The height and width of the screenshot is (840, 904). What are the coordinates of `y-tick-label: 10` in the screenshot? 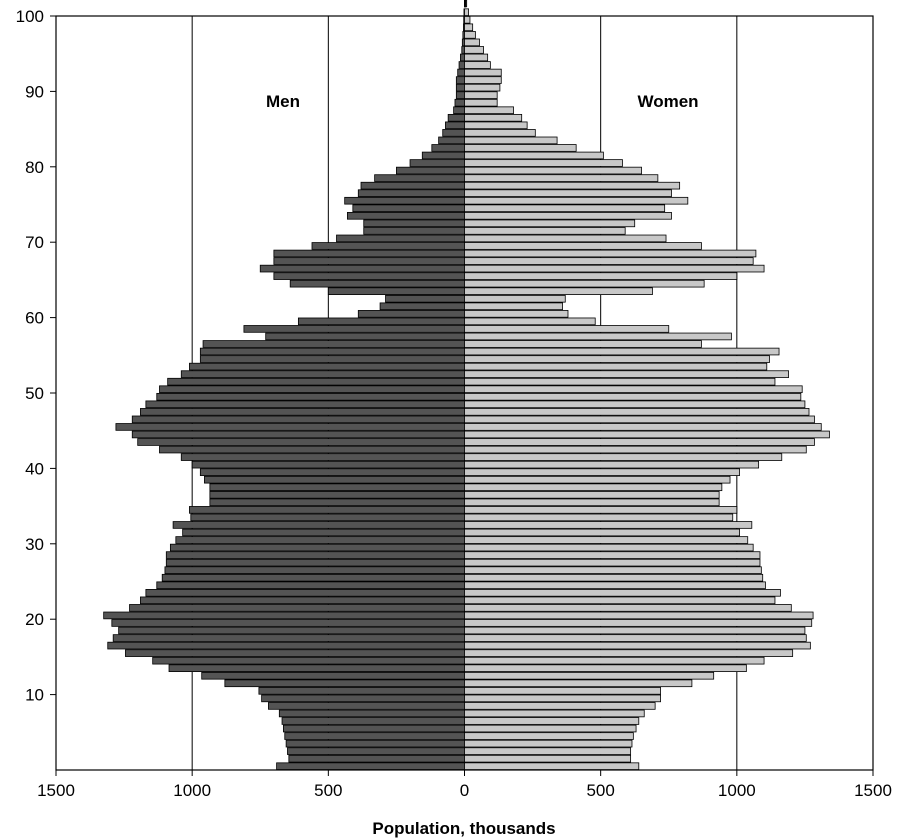 It's located at (34, 695).